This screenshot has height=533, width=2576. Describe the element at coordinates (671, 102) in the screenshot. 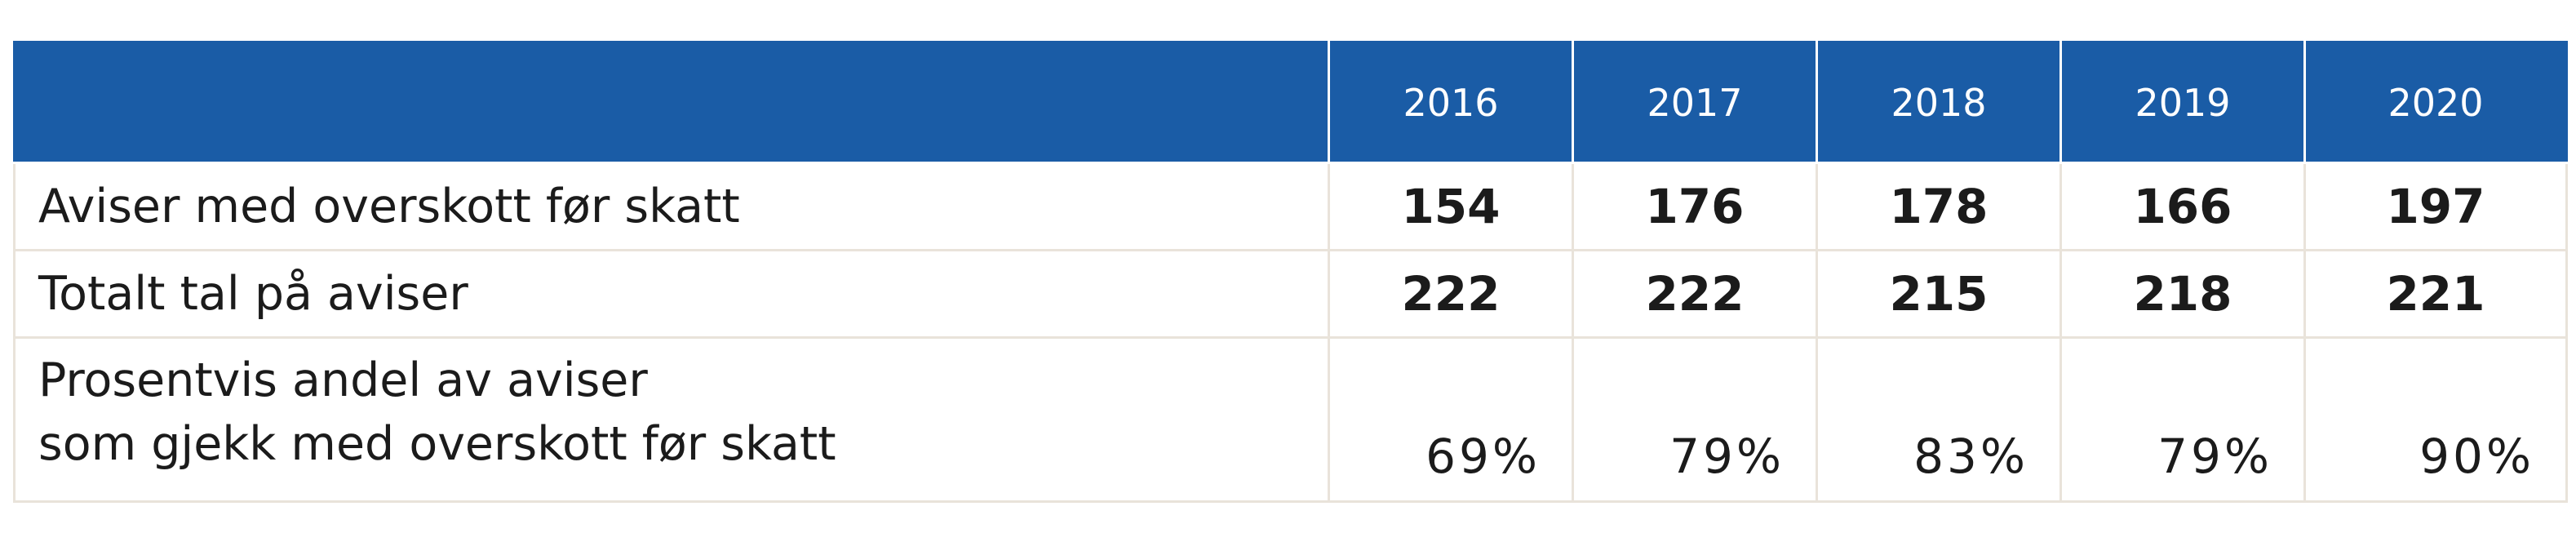

I see `header-blank` at that location.